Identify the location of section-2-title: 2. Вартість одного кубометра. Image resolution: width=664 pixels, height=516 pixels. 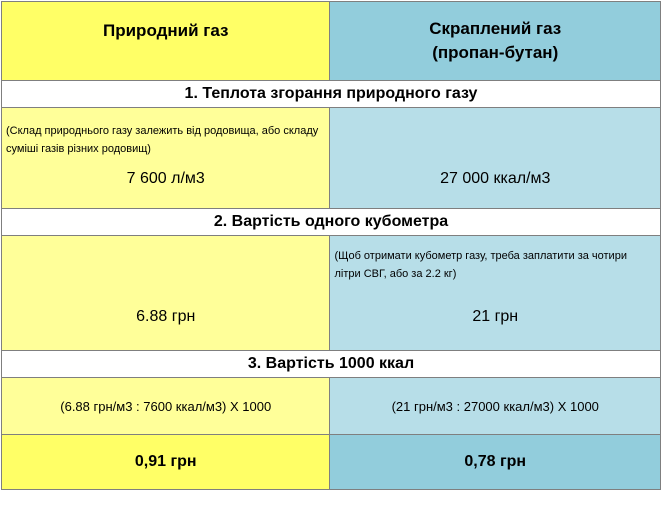
(331, 222).